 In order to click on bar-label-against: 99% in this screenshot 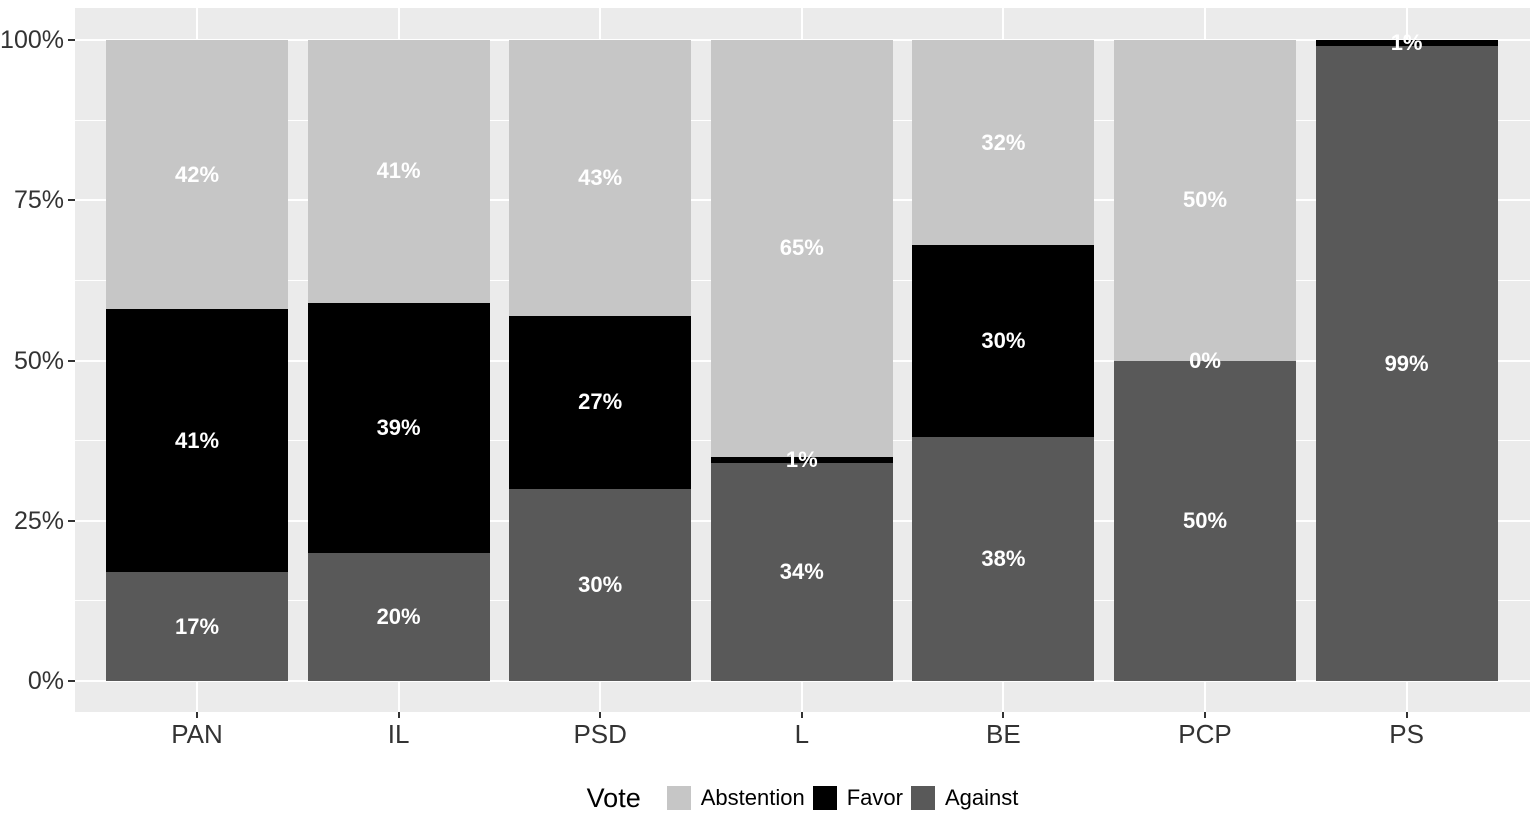, I will do `click(1406, 363)`.